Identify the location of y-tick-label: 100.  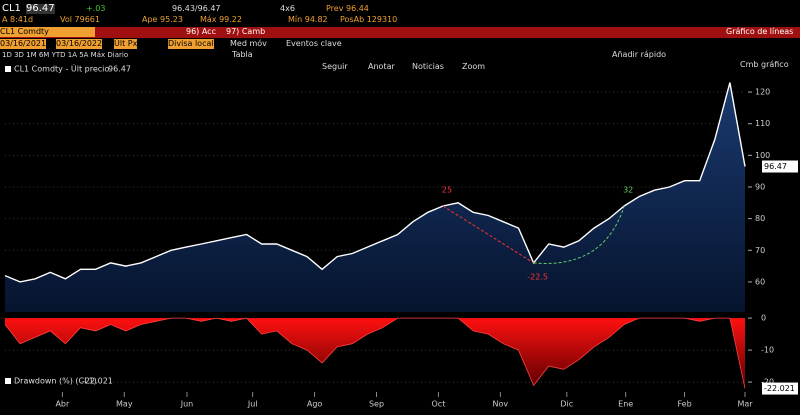
(762, 155).